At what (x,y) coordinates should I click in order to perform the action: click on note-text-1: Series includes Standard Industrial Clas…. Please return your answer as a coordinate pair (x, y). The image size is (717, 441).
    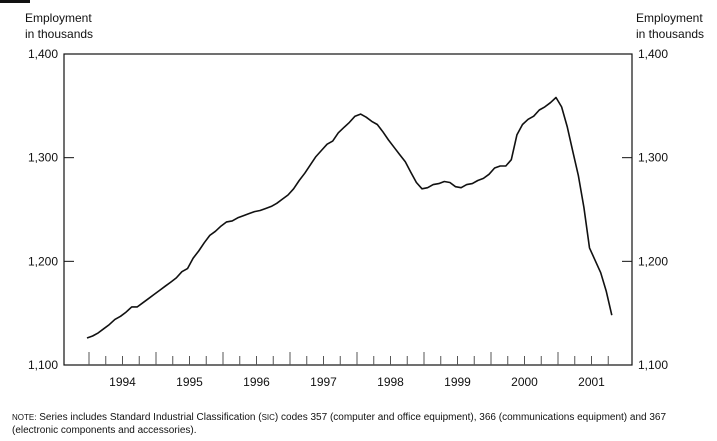
    Looking at the image, I should click on (149, 417).